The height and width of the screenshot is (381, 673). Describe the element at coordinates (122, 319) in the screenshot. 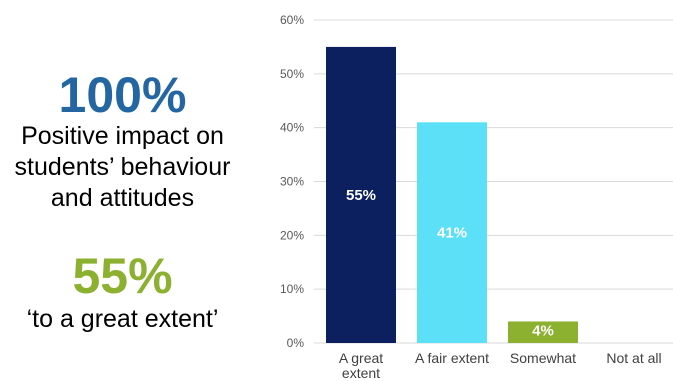

I see `stat-great-extent-text: ‘to a great extent’` at that location.